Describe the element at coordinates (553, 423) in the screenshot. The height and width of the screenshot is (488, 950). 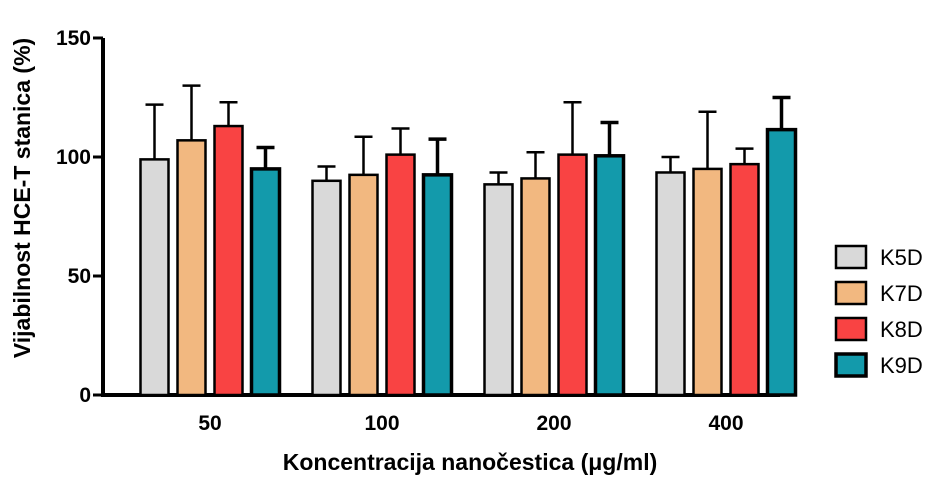
I see `x-tick-label: 200` at that location.